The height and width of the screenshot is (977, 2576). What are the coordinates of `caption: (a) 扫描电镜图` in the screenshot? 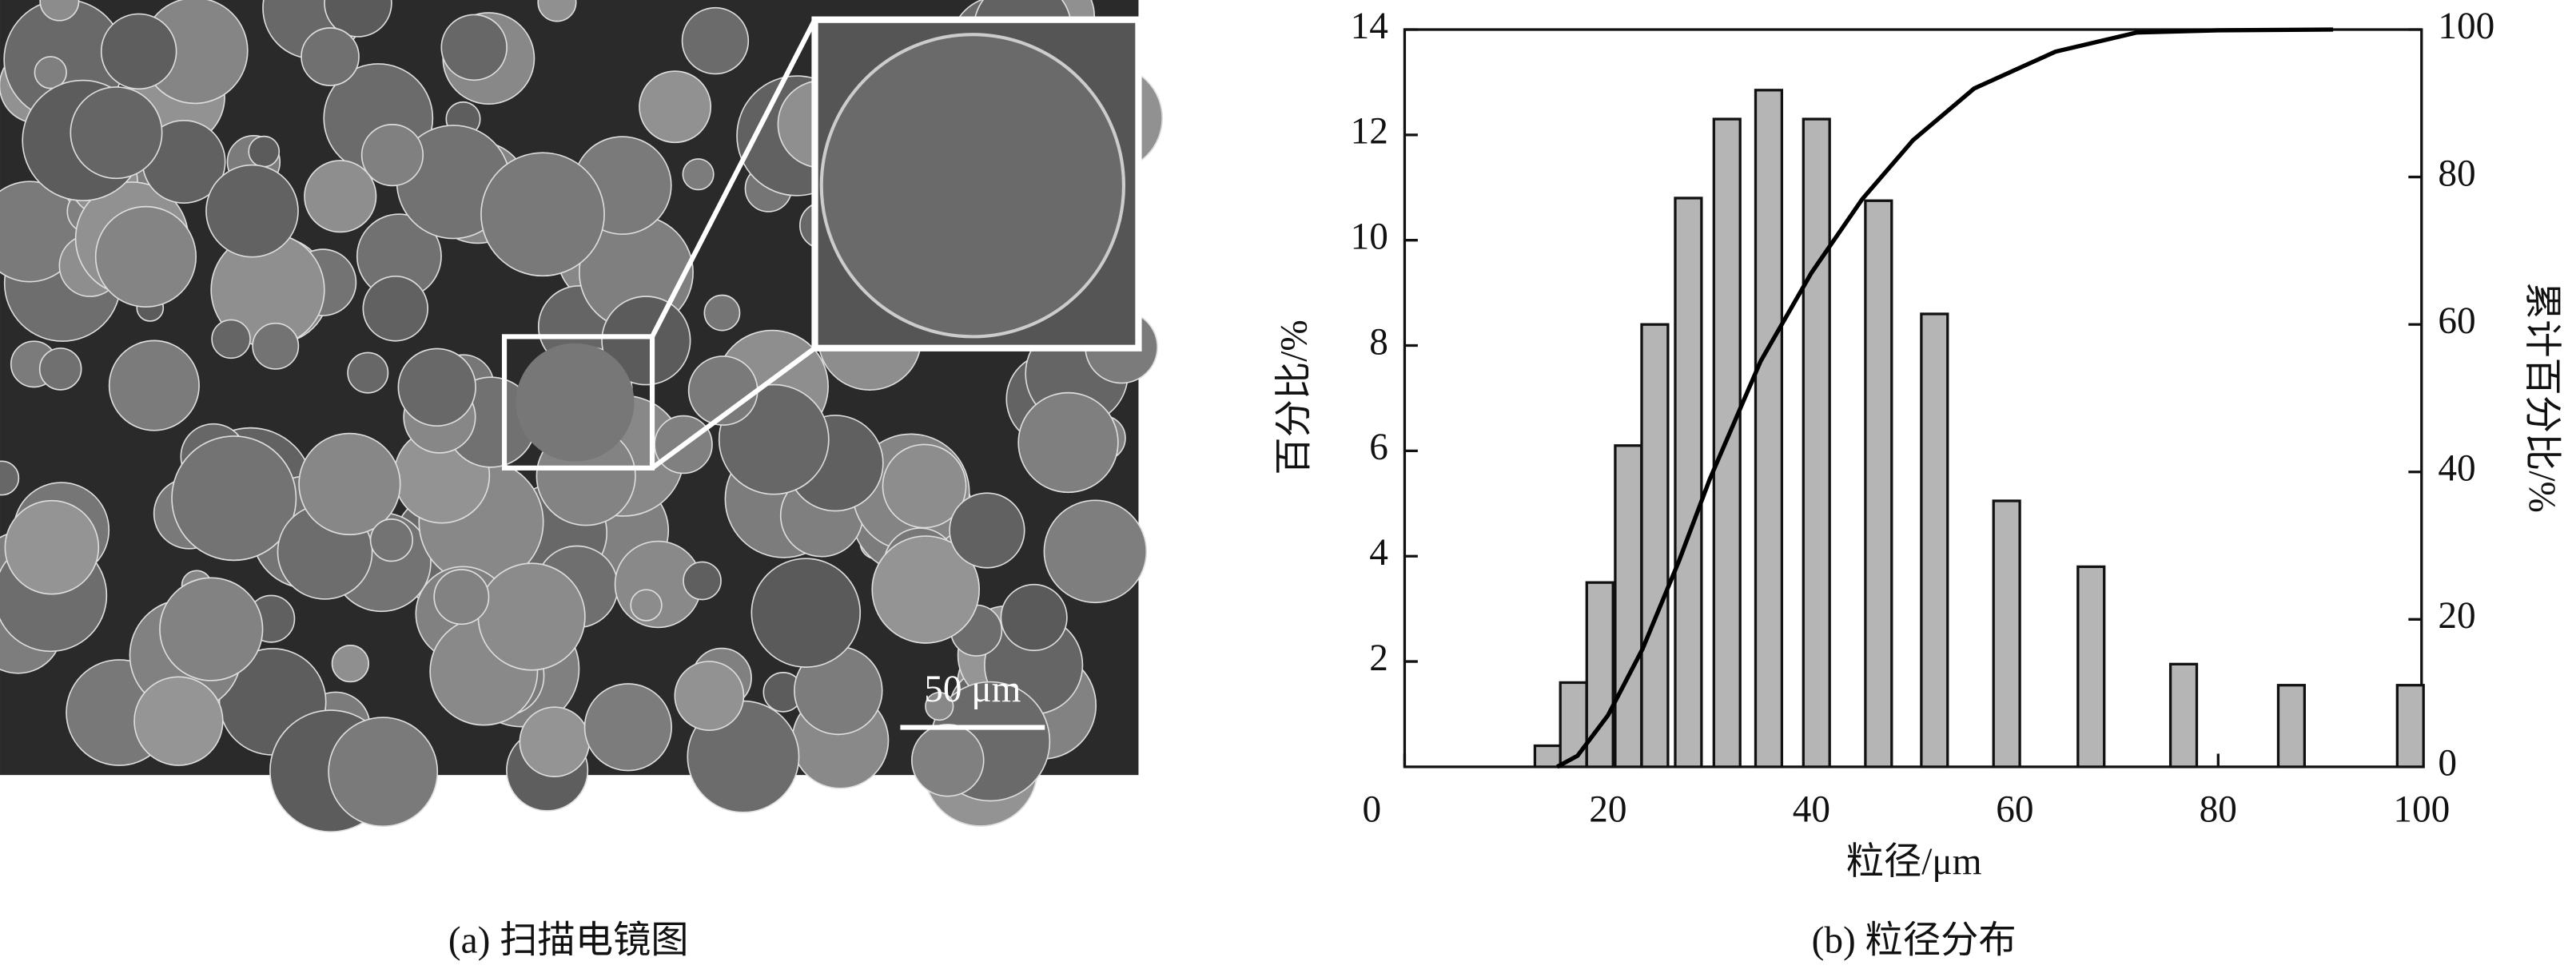 It's located at (568, 941).